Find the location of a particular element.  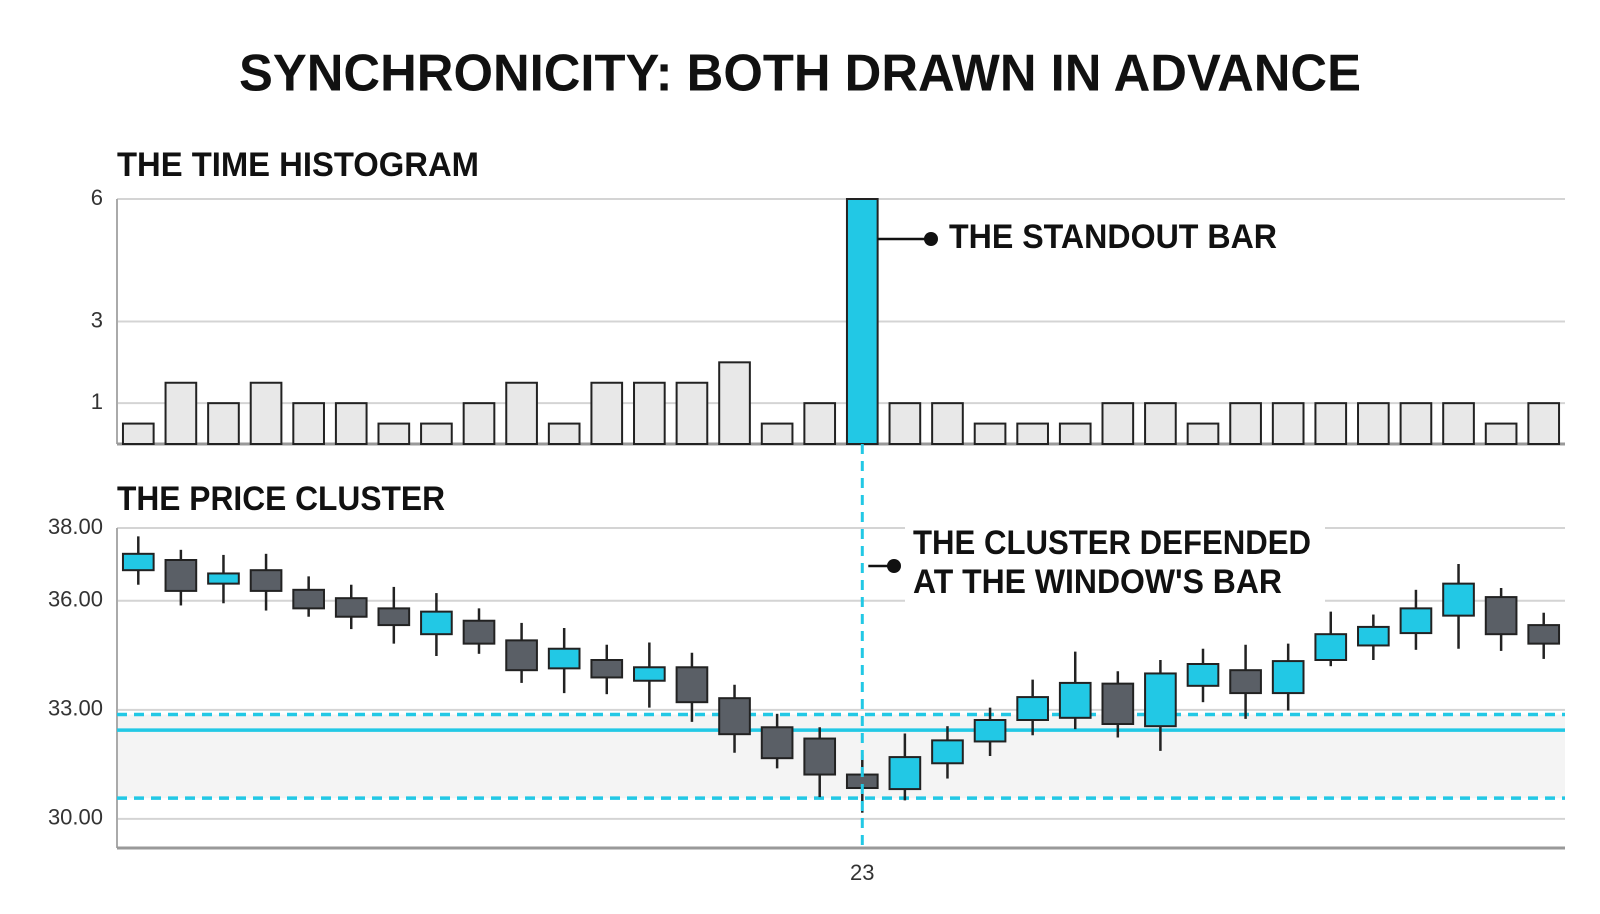

x-tick-label: 23 is located at coordinates (862, 872).